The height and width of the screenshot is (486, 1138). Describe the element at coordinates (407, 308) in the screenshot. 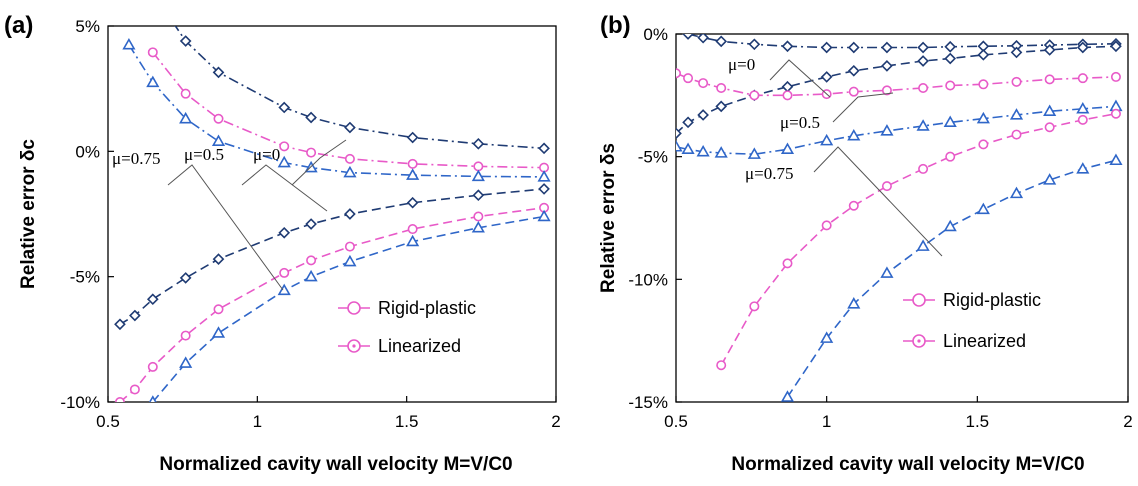

I see `legend-item: Rigid-plastic` at that location.